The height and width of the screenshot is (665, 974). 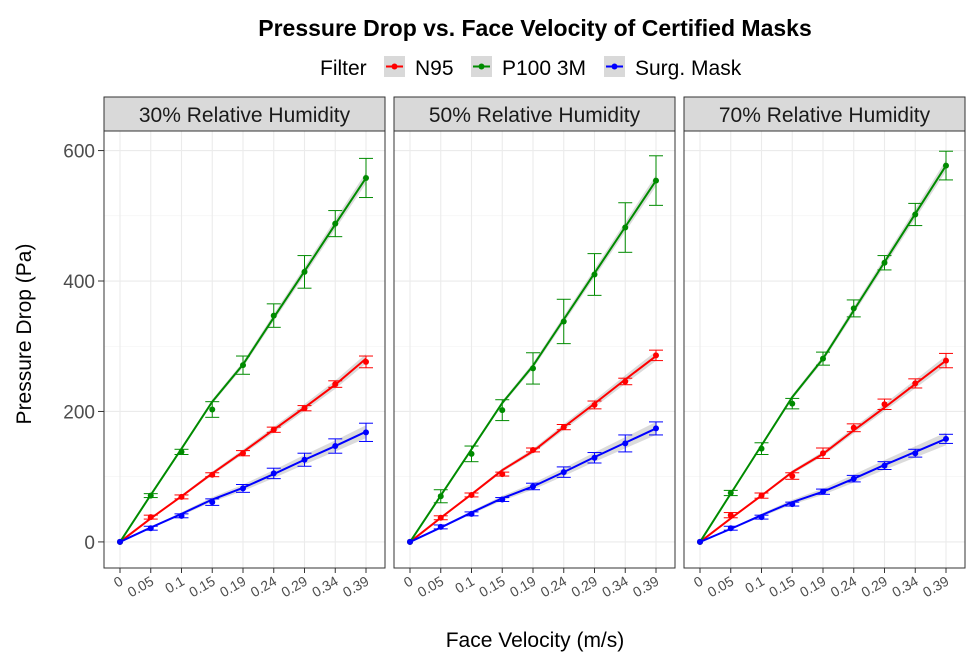 What do you see at coordinates (544, 68) in the screenshot?
I see `legend-label: P100 3M` at bounding box center [544, 68].